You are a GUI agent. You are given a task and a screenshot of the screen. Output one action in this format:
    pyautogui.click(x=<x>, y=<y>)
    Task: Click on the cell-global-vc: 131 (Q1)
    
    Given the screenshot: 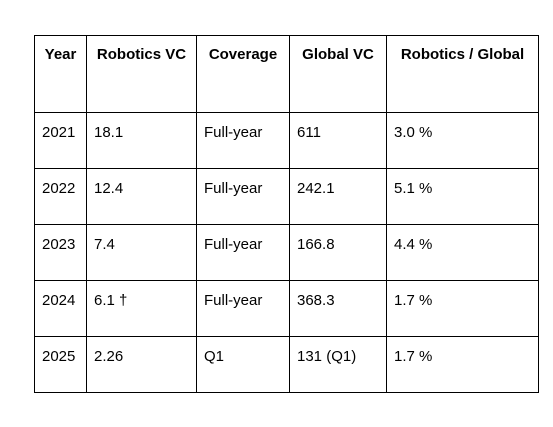 What is the action you would take?
    pyautogui.click(x=338, y=364)
    